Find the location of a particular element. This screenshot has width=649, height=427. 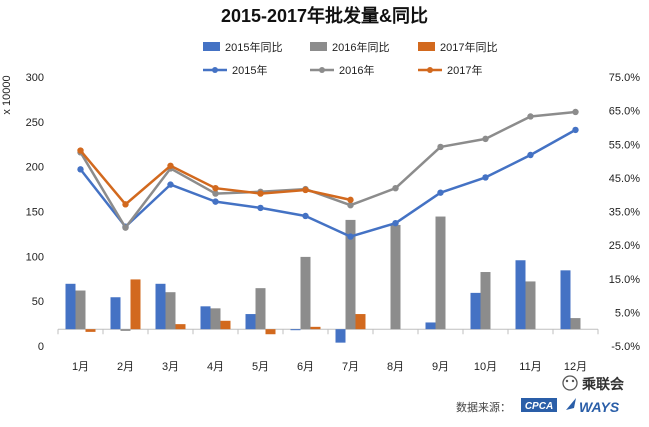

ways-logo: WAYS is located at coordinates (593, 406).